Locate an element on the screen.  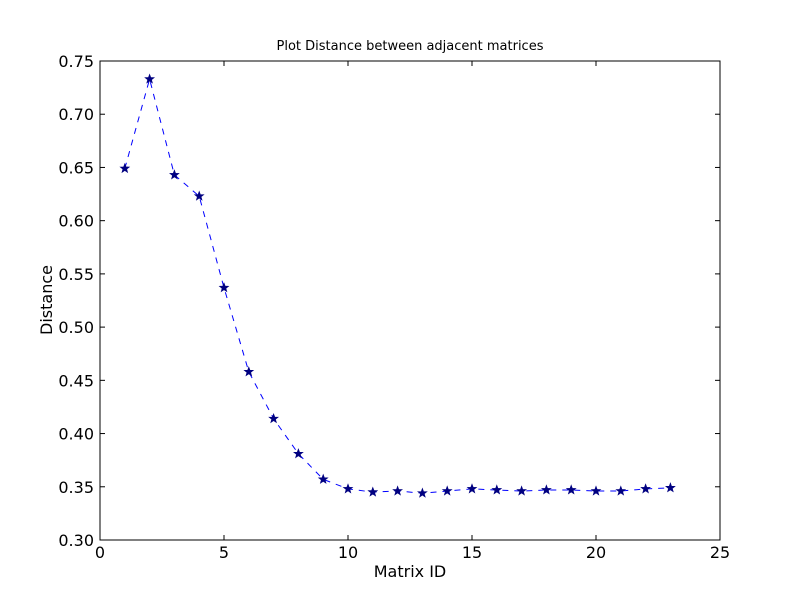
y-tick-label: 0.30 is located at coordinates (76, 540).